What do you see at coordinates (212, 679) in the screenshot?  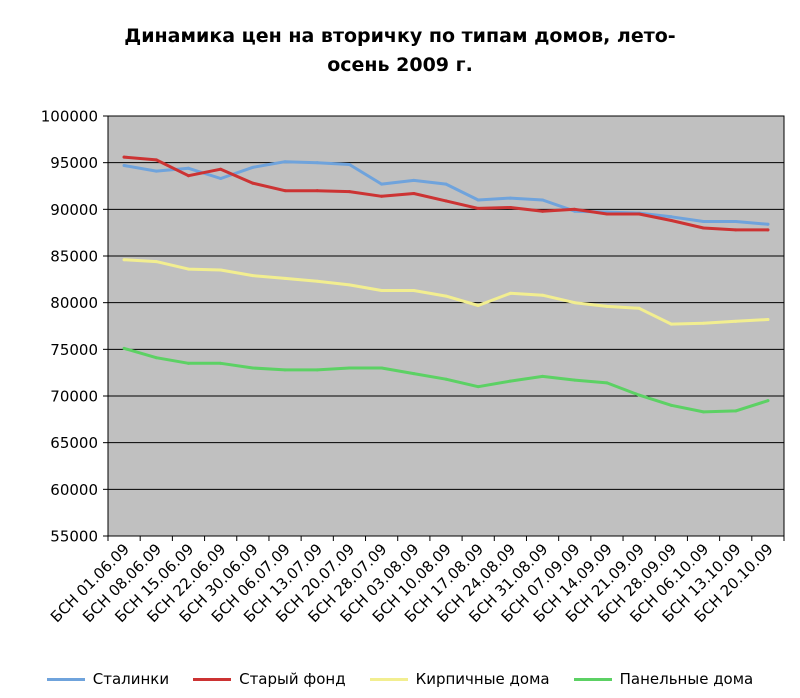 I see `legend-swatch-stary-fond` at bounding box center [212, 679].